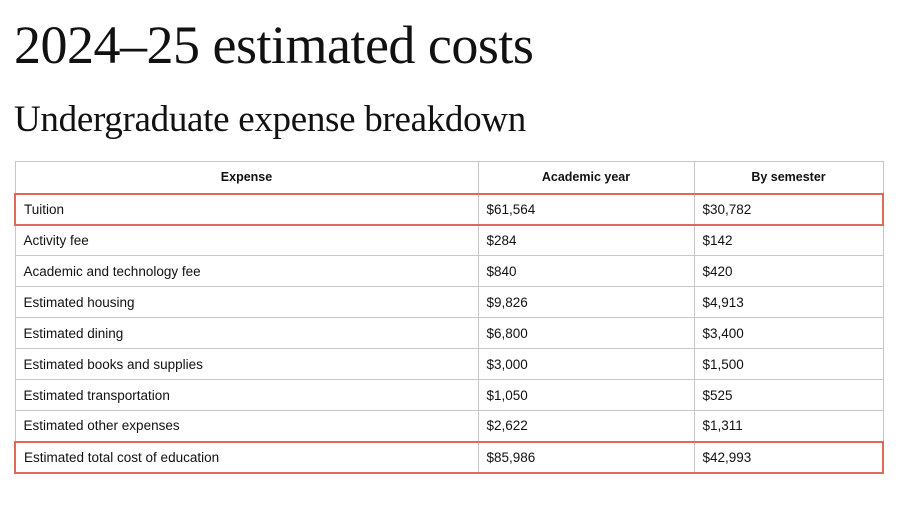 This screenshot has width=900, height=506. I want to click on cell-by-semester: $42,993, so click(788, 457).